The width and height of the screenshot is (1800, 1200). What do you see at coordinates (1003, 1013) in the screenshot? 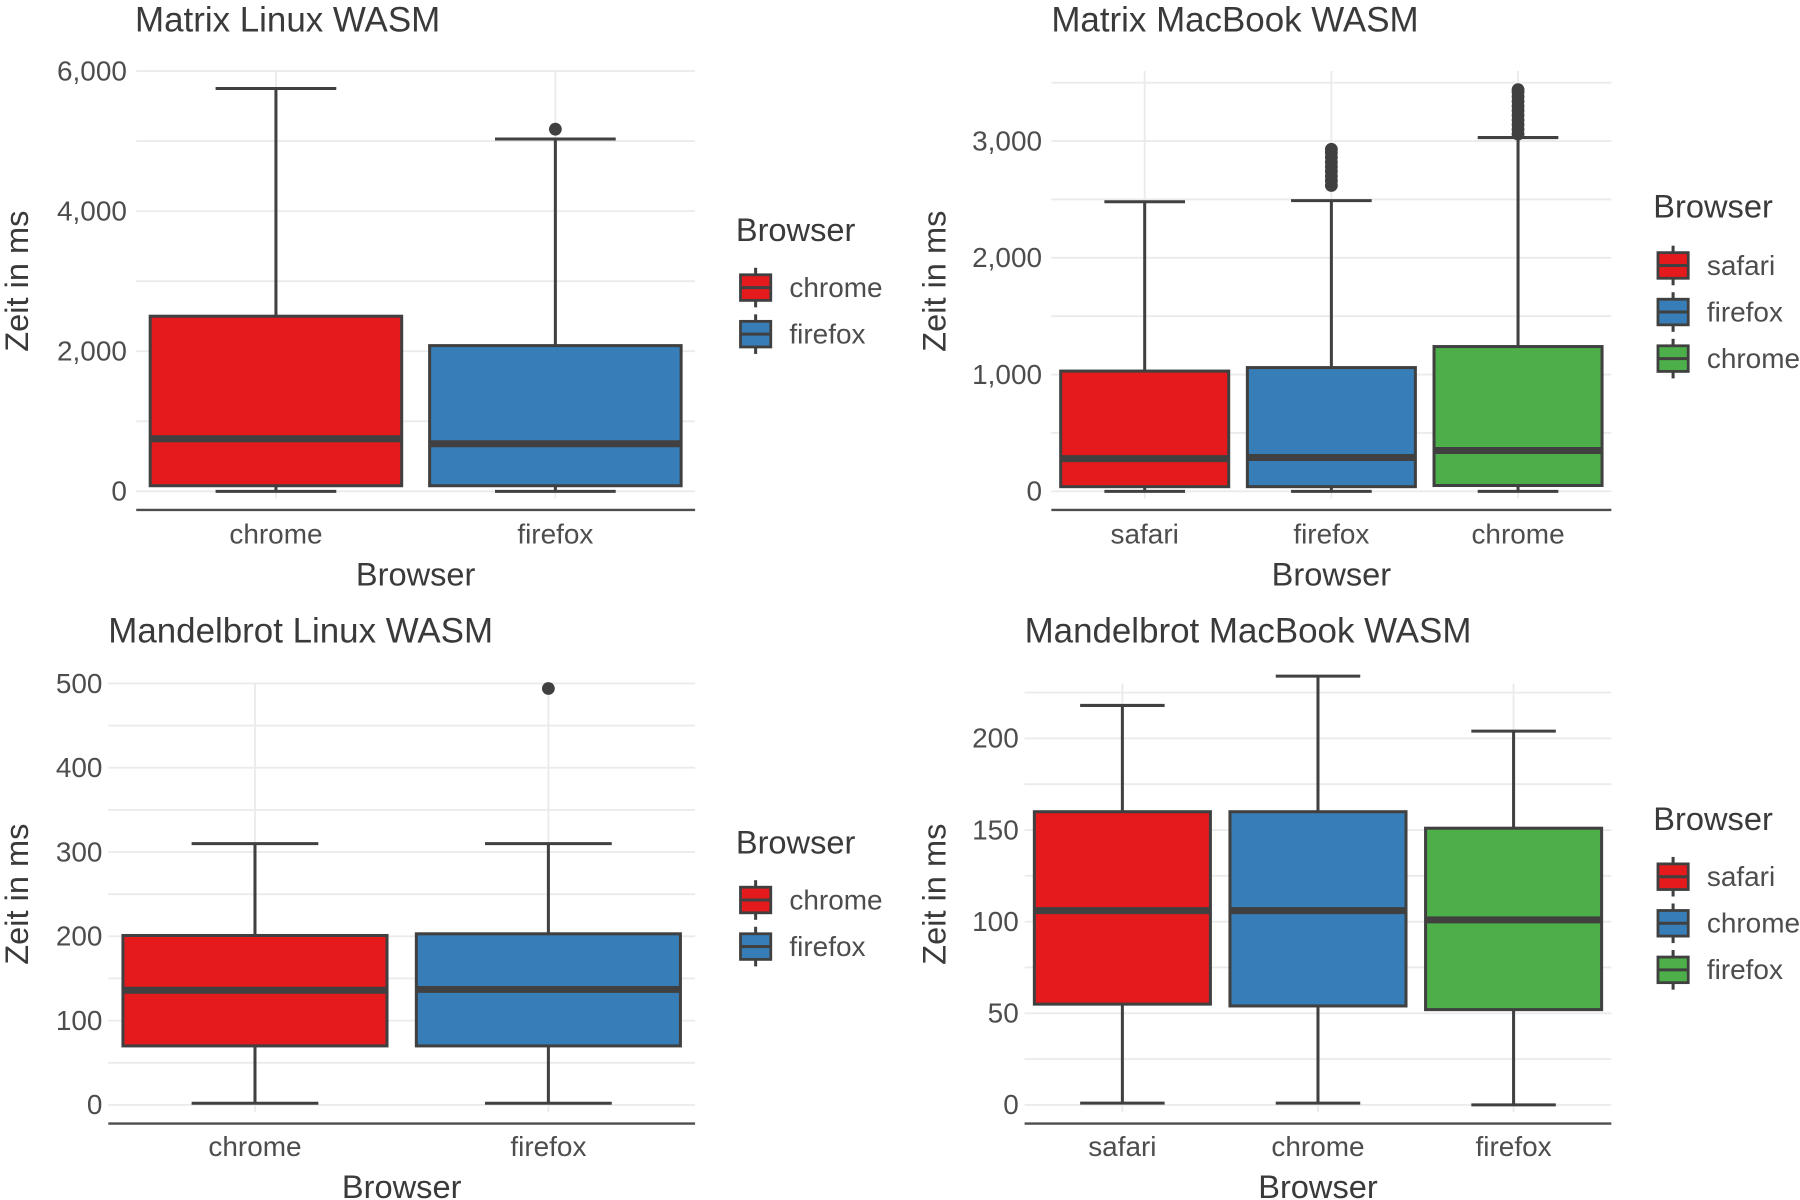
I see `y-tick-label: 50` at bounding box center [1003, 1013].